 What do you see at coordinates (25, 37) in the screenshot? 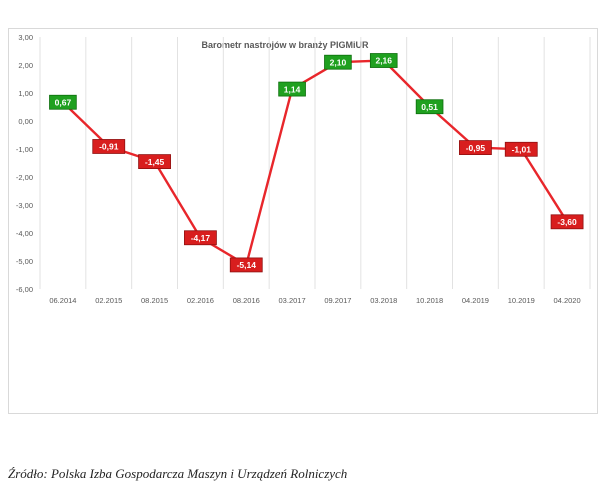
I see `y-tick-label: 3,00` at bounding box center [25, 37].